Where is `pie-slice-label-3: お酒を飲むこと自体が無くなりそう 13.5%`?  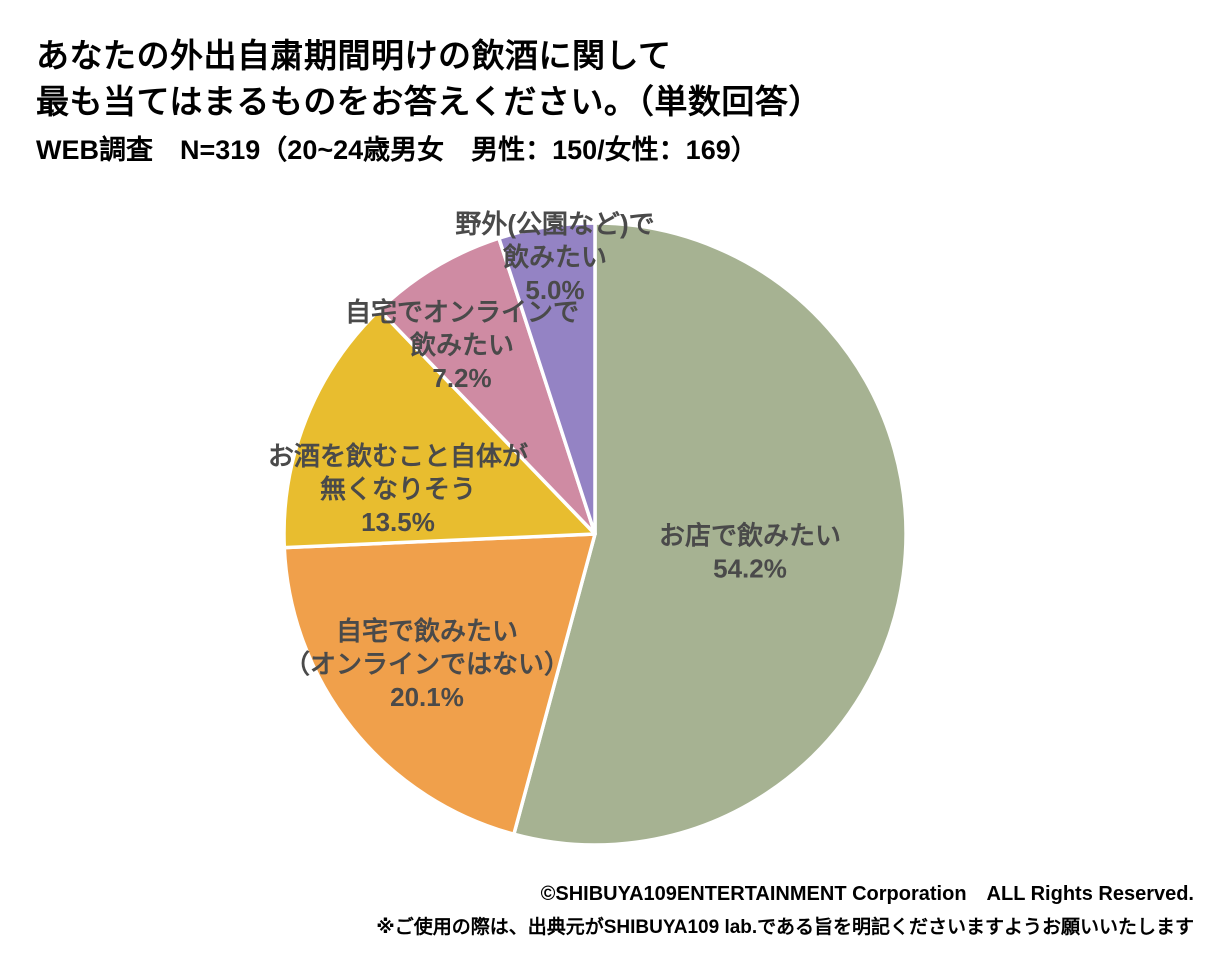 pie-slice-label-3: お酒を飲むこと自体が無くなりそう 13.5% is located at coordinates (398, 489).